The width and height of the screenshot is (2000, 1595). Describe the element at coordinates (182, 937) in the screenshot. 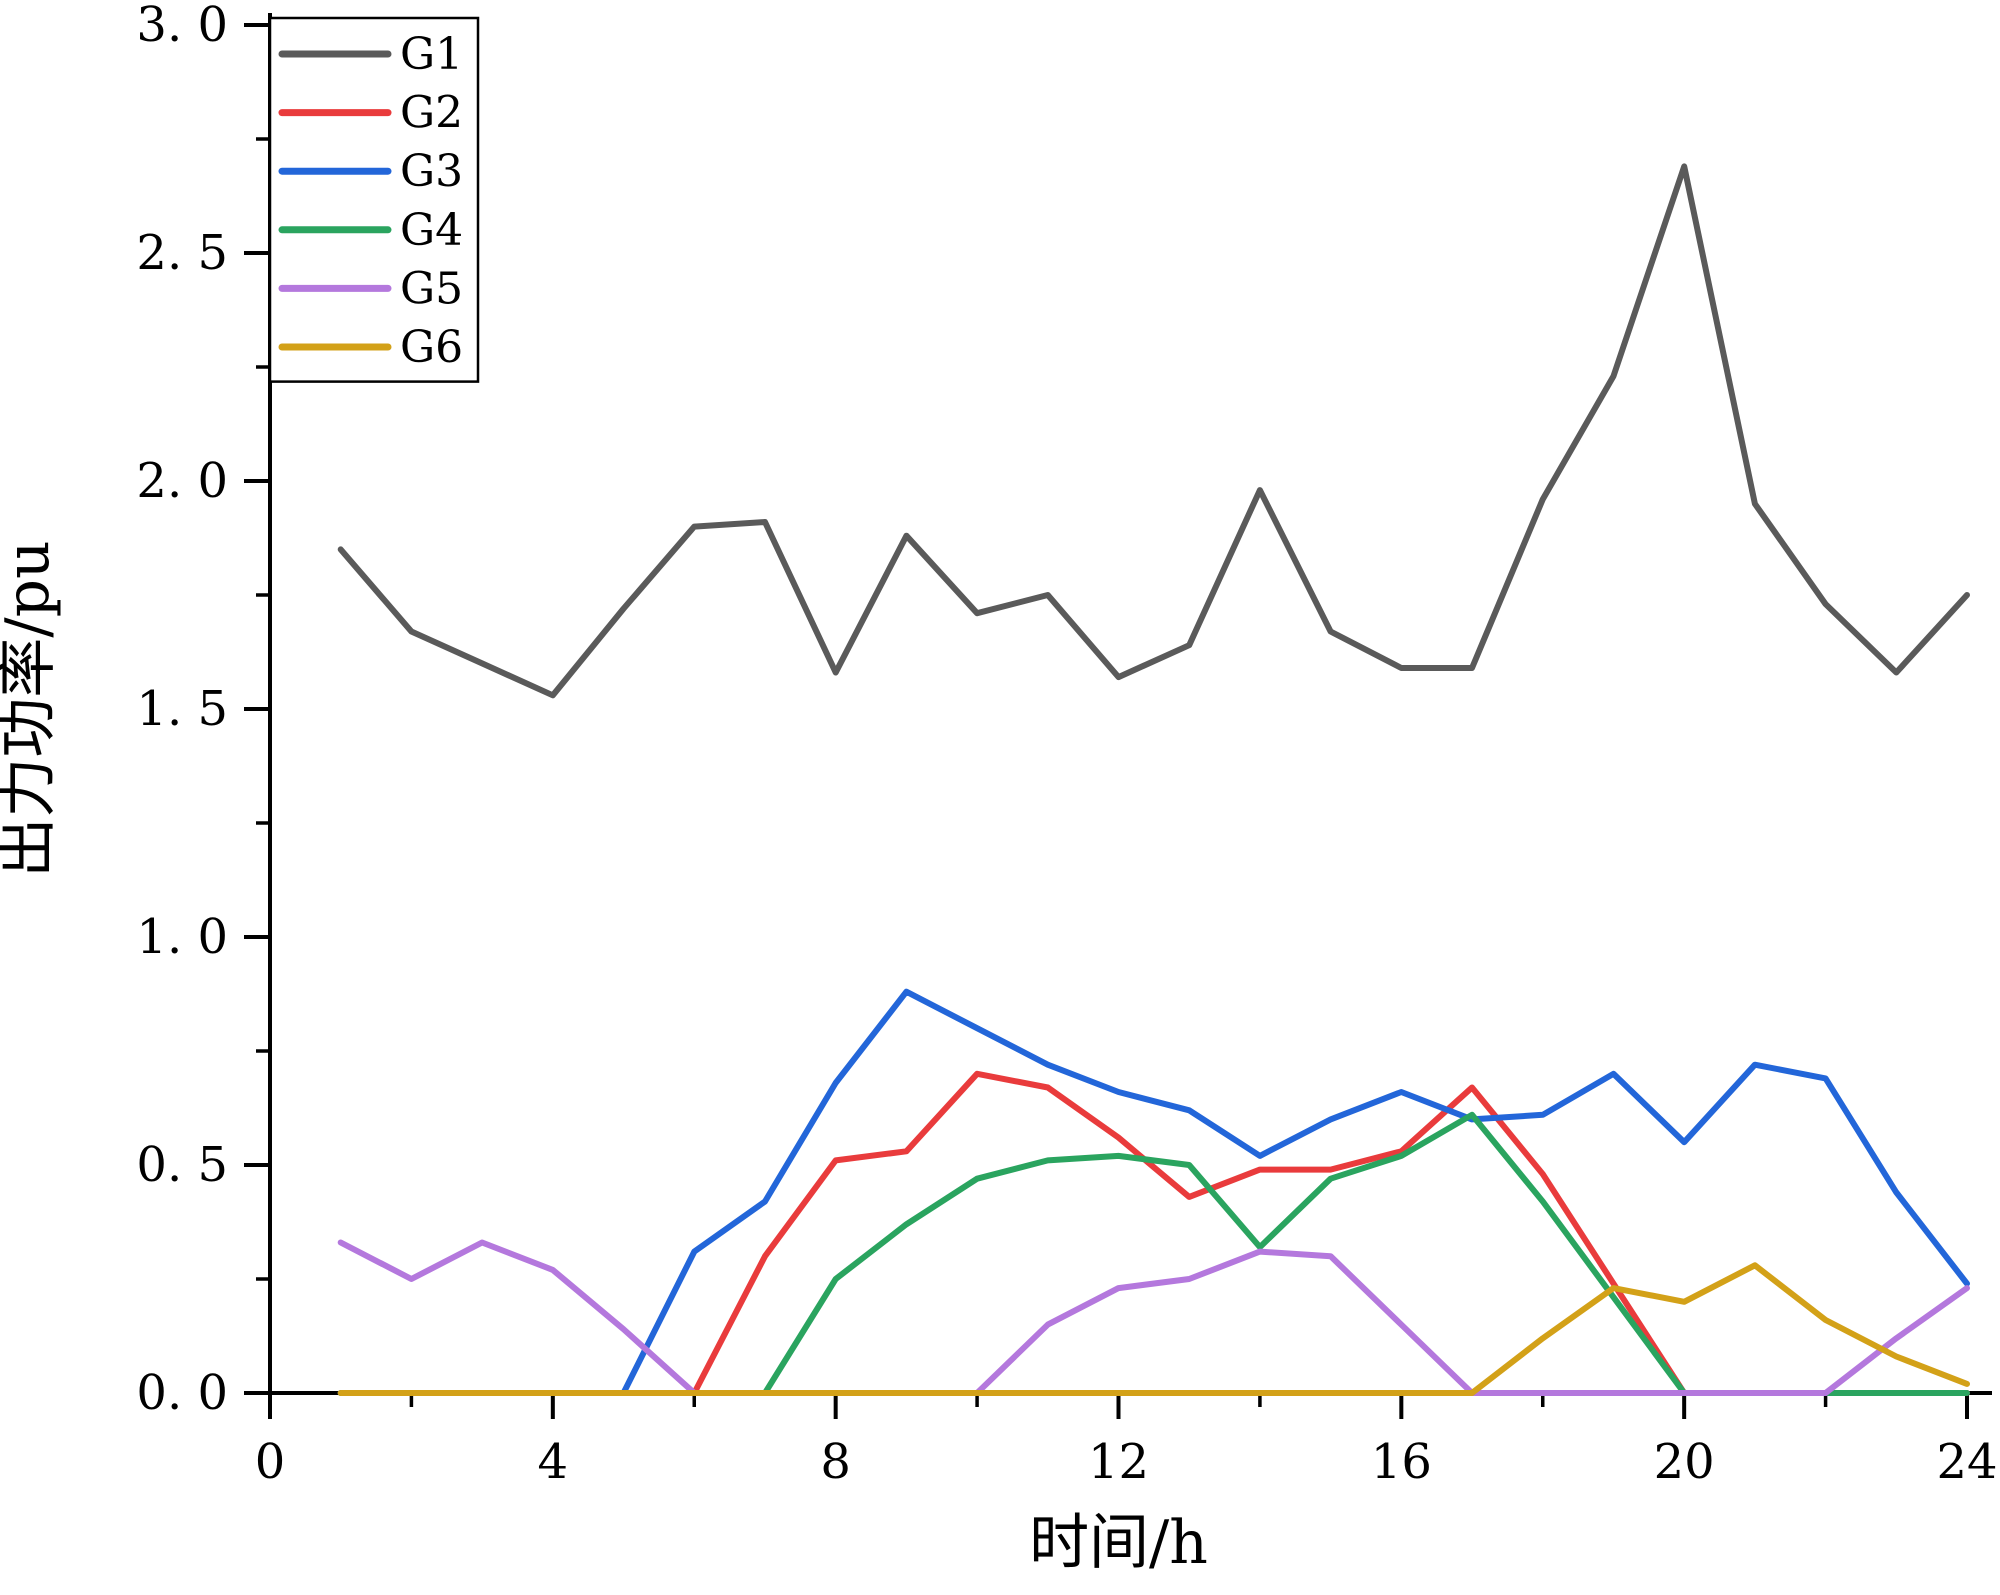

I see `y-tick-label: 1. 0` at that location.